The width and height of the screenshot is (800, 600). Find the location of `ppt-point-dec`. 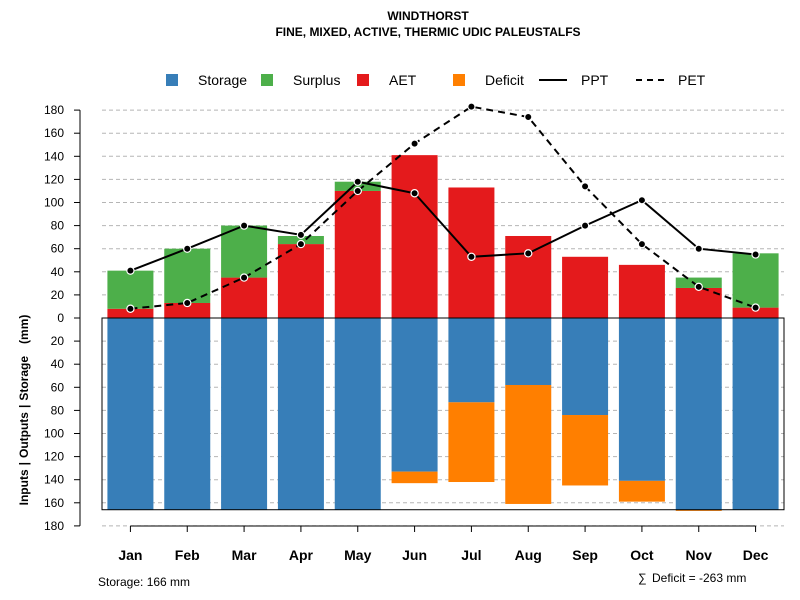

ppt-point-dec is located at coordinates (755, 254).